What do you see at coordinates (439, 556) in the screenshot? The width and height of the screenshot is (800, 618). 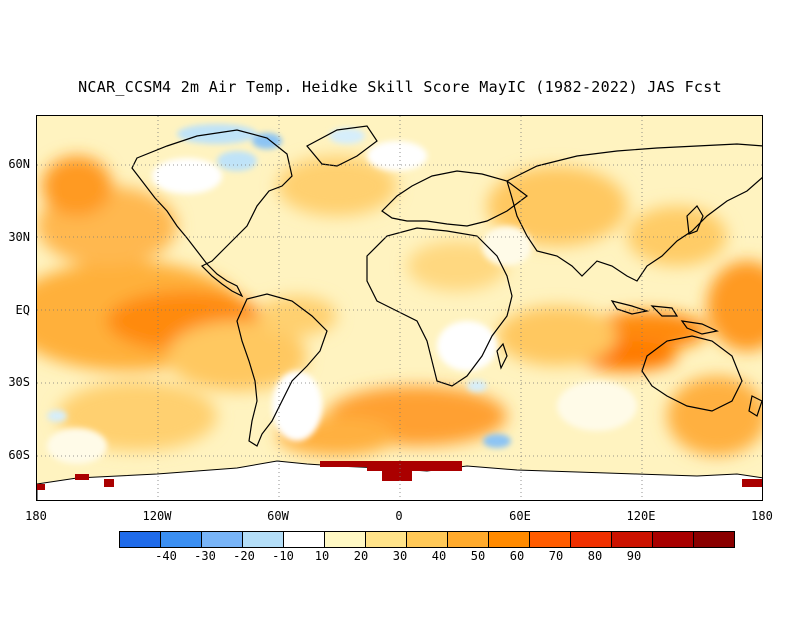 I see `colorbar-tick-label: 40` at bounding box center [439, 556].